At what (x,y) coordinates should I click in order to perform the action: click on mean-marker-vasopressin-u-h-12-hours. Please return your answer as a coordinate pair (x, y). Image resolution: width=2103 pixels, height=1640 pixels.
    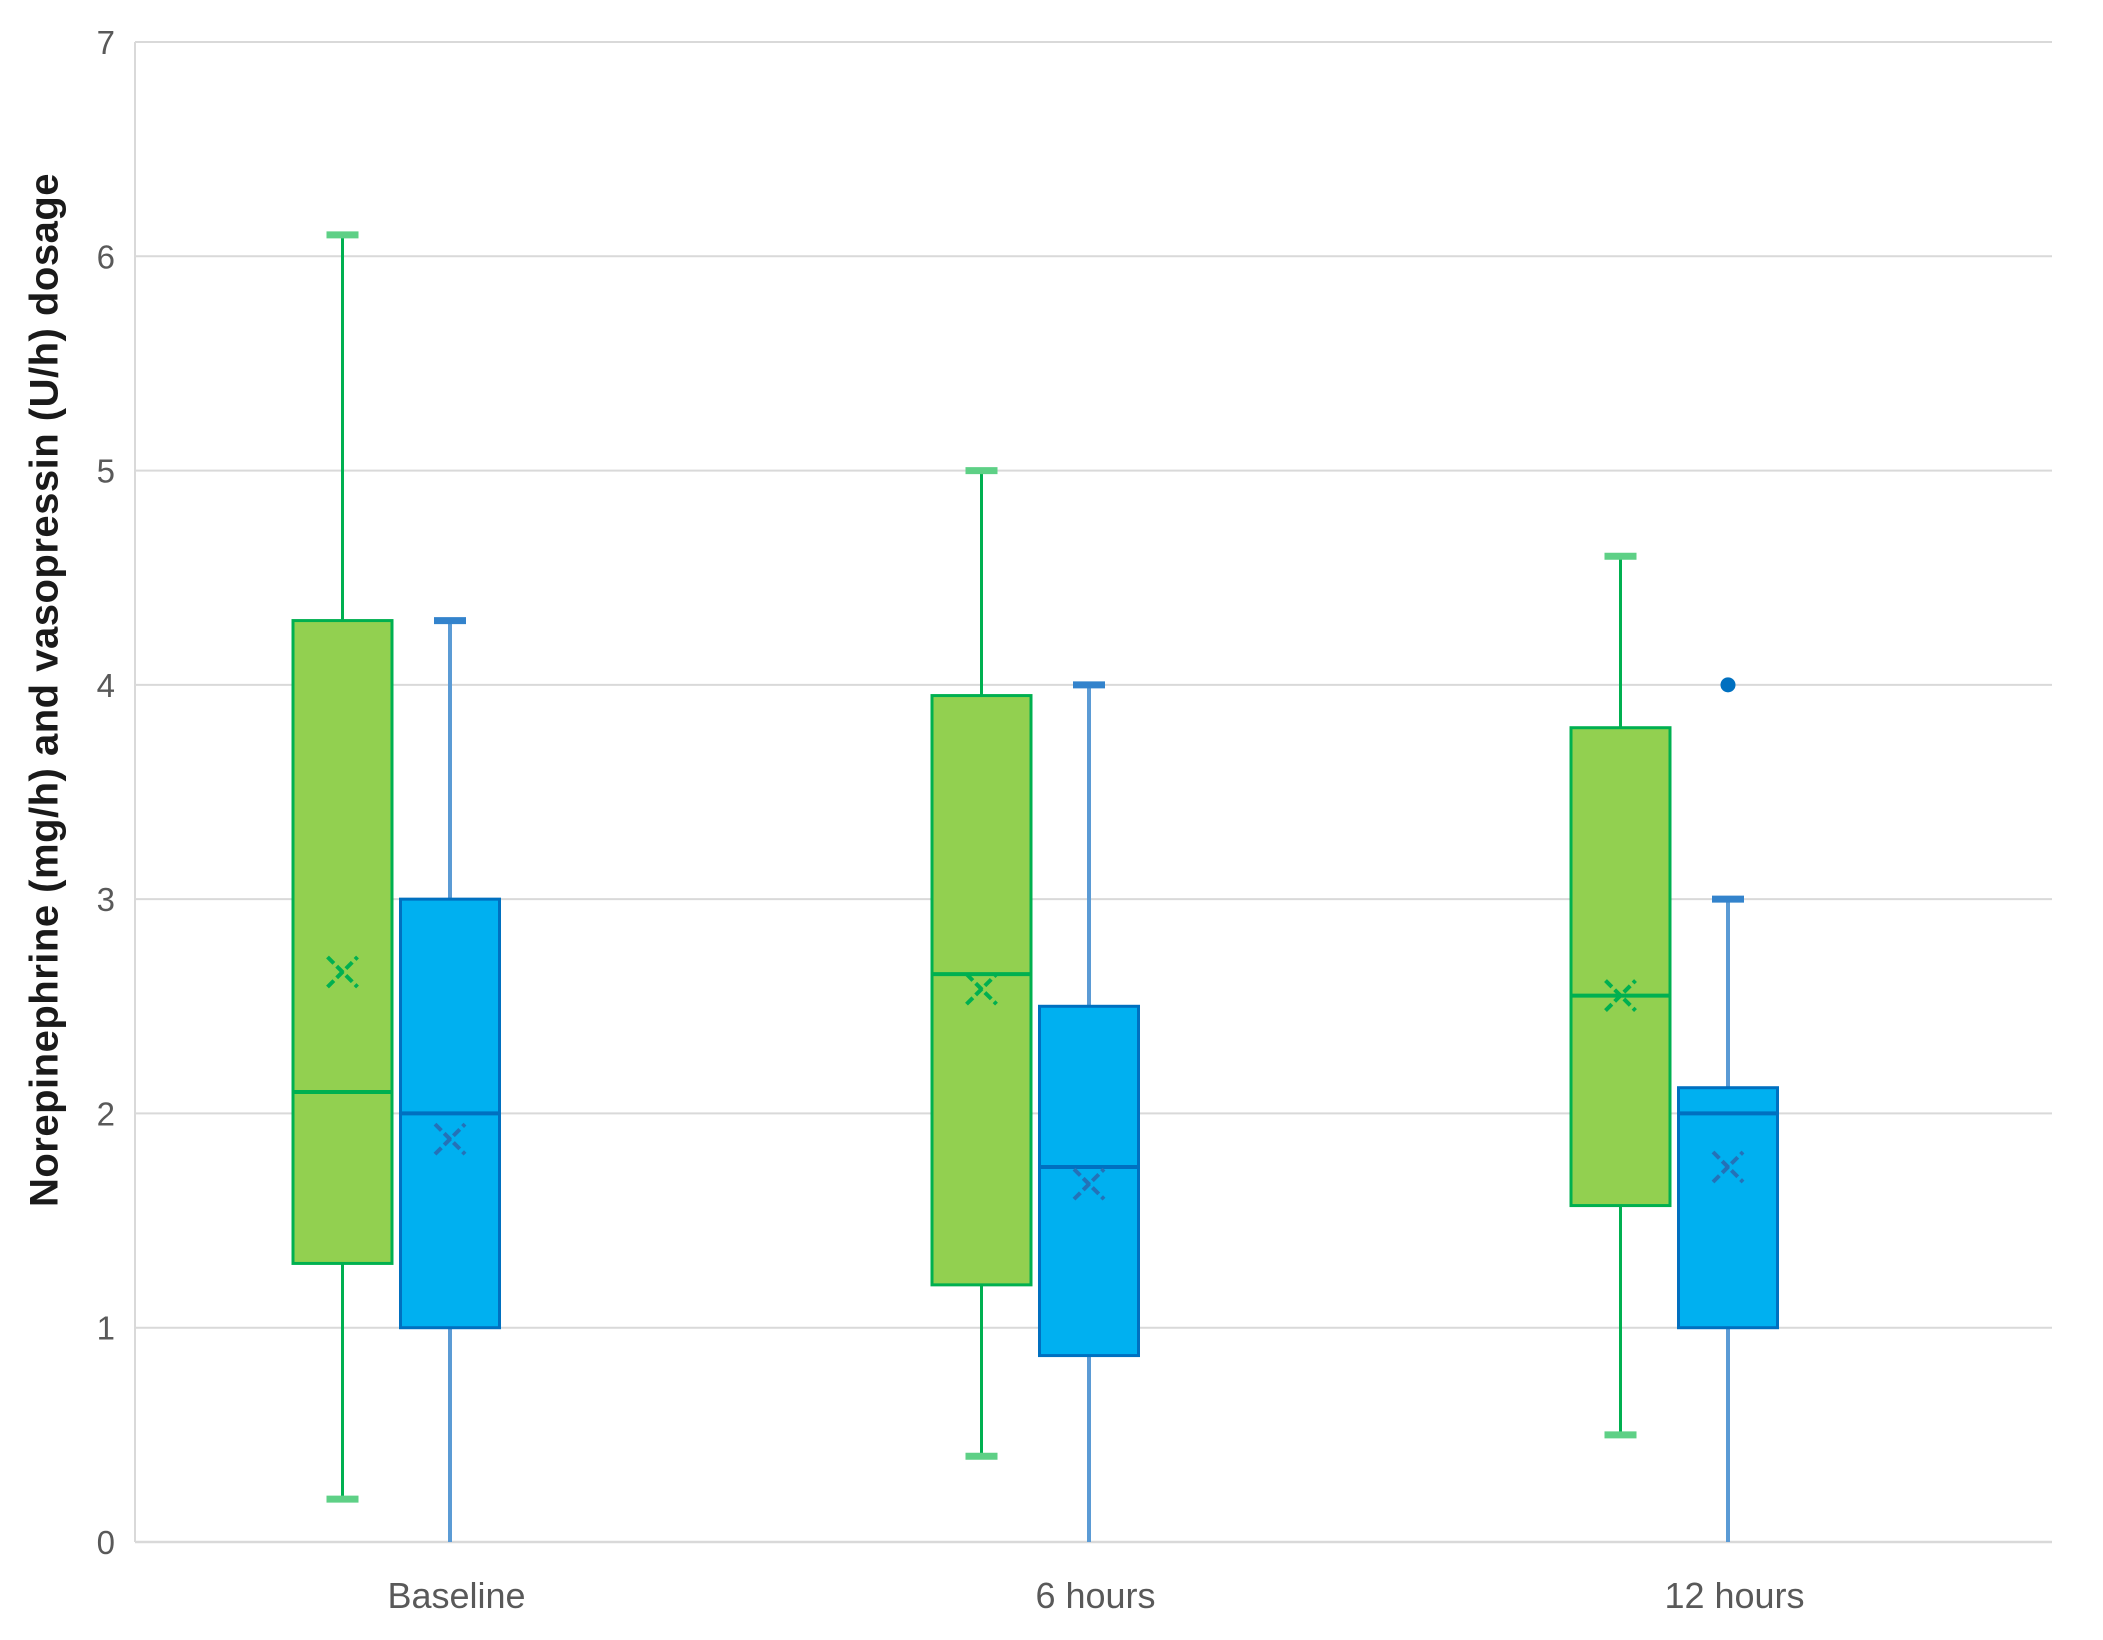
    Looking at the image, I should click on (1728, 1167).